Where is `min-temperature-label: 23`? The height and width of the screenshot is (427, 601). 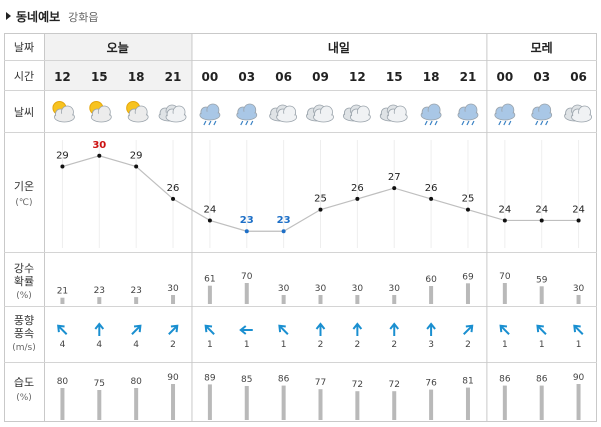
min-temperature-label: 23 is located at coordinates (284, 220).